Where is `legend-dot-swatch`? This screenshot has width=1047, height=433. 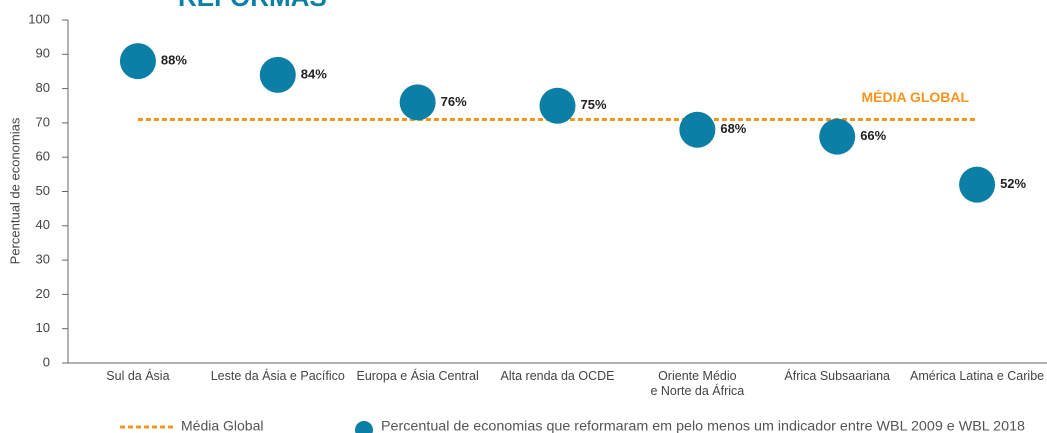 legend-dot-swatch is located at coordinates (364, 427).